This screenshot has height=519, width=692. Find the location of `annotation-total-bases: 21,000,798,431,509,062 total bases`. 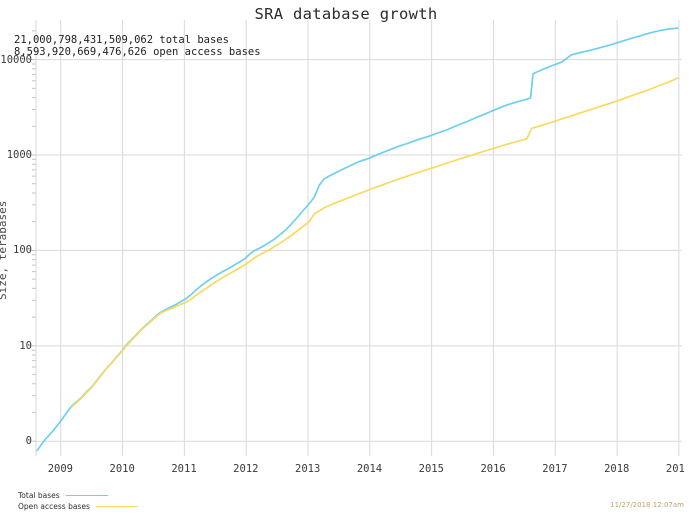

annotation-total-bases: 21,000,798,431,509,062 total bases is located at coordinates (121, 40).